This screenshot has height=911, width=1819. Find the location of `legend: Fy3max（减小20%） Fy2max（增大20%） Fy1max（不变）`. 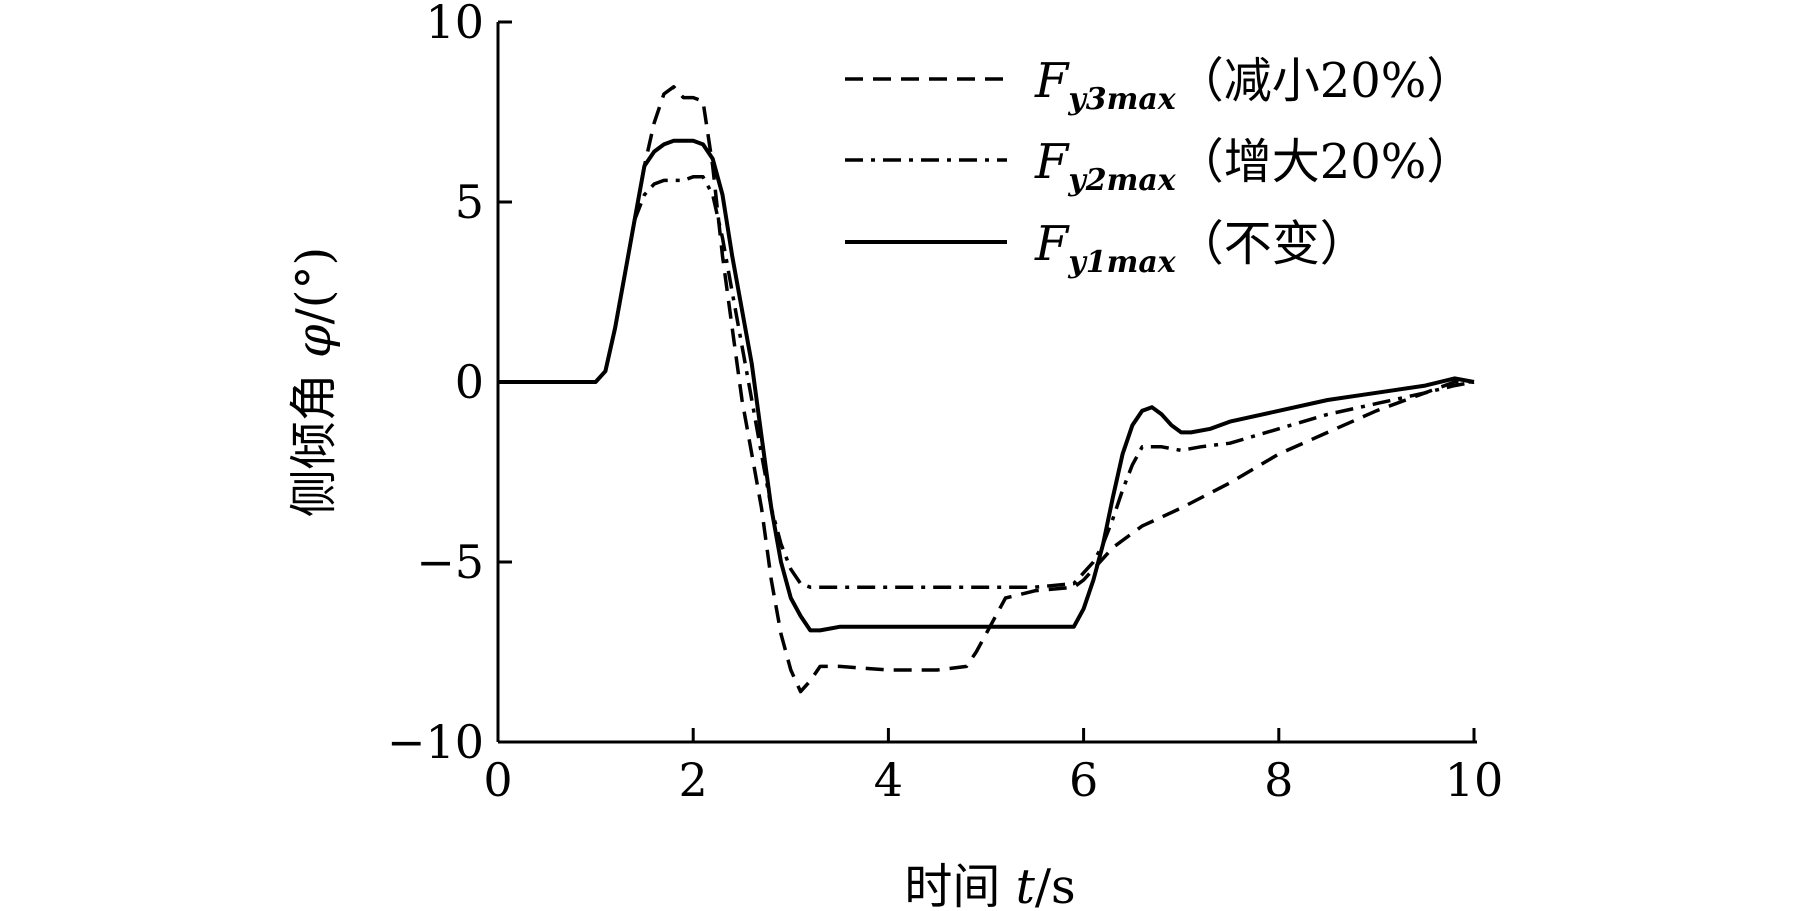

legend: Fy3max（减小20%） Fy2max（增大20%） Fy1max（不变） is located at coordinates (1159, 166).